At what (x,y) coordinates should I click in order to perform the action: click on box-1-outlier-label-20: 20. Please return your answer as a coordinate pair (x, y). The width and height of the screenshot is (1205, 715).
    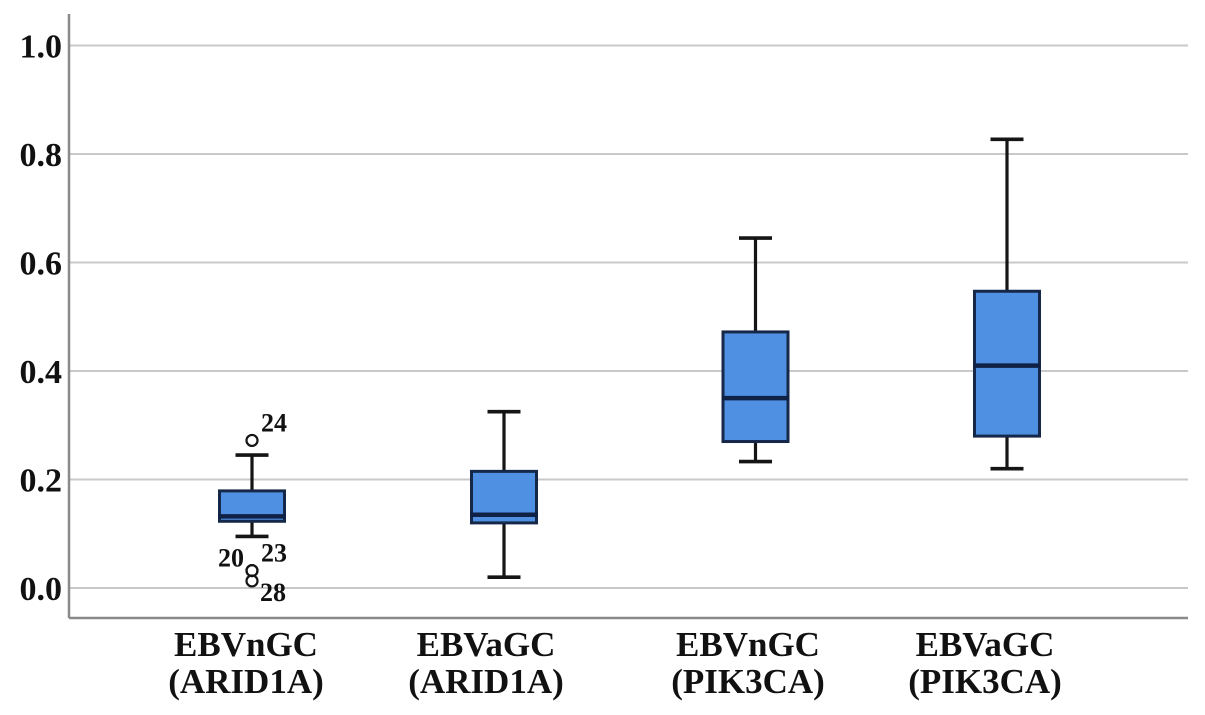
    Looking at the image, I should click on (231, 558).